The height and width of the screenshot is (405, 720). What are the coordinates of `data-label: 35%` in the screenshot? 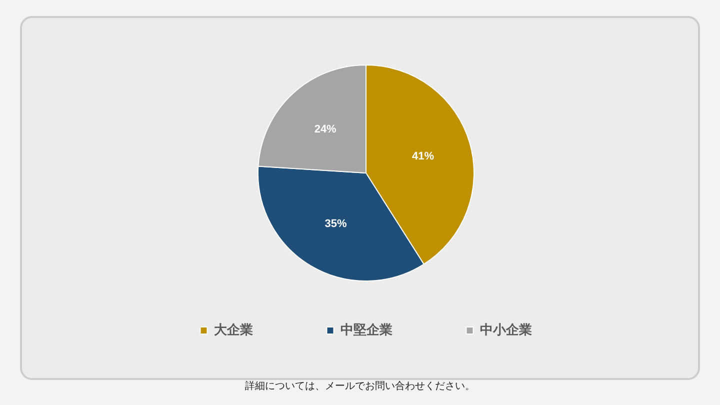 It's located at (335, 224).